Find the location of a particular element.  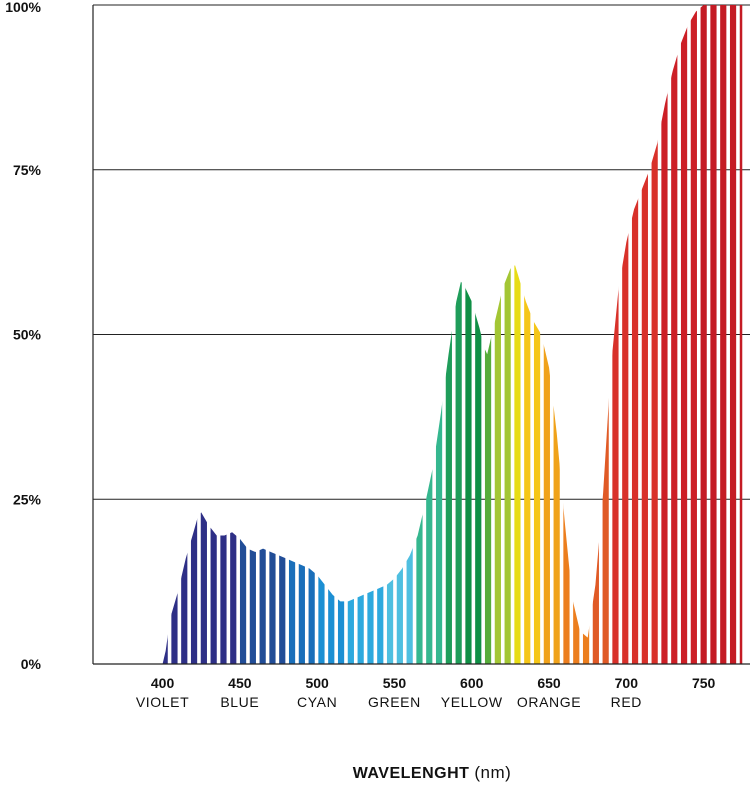

x-tick-label: 450 is located at coordinates (240, 683).